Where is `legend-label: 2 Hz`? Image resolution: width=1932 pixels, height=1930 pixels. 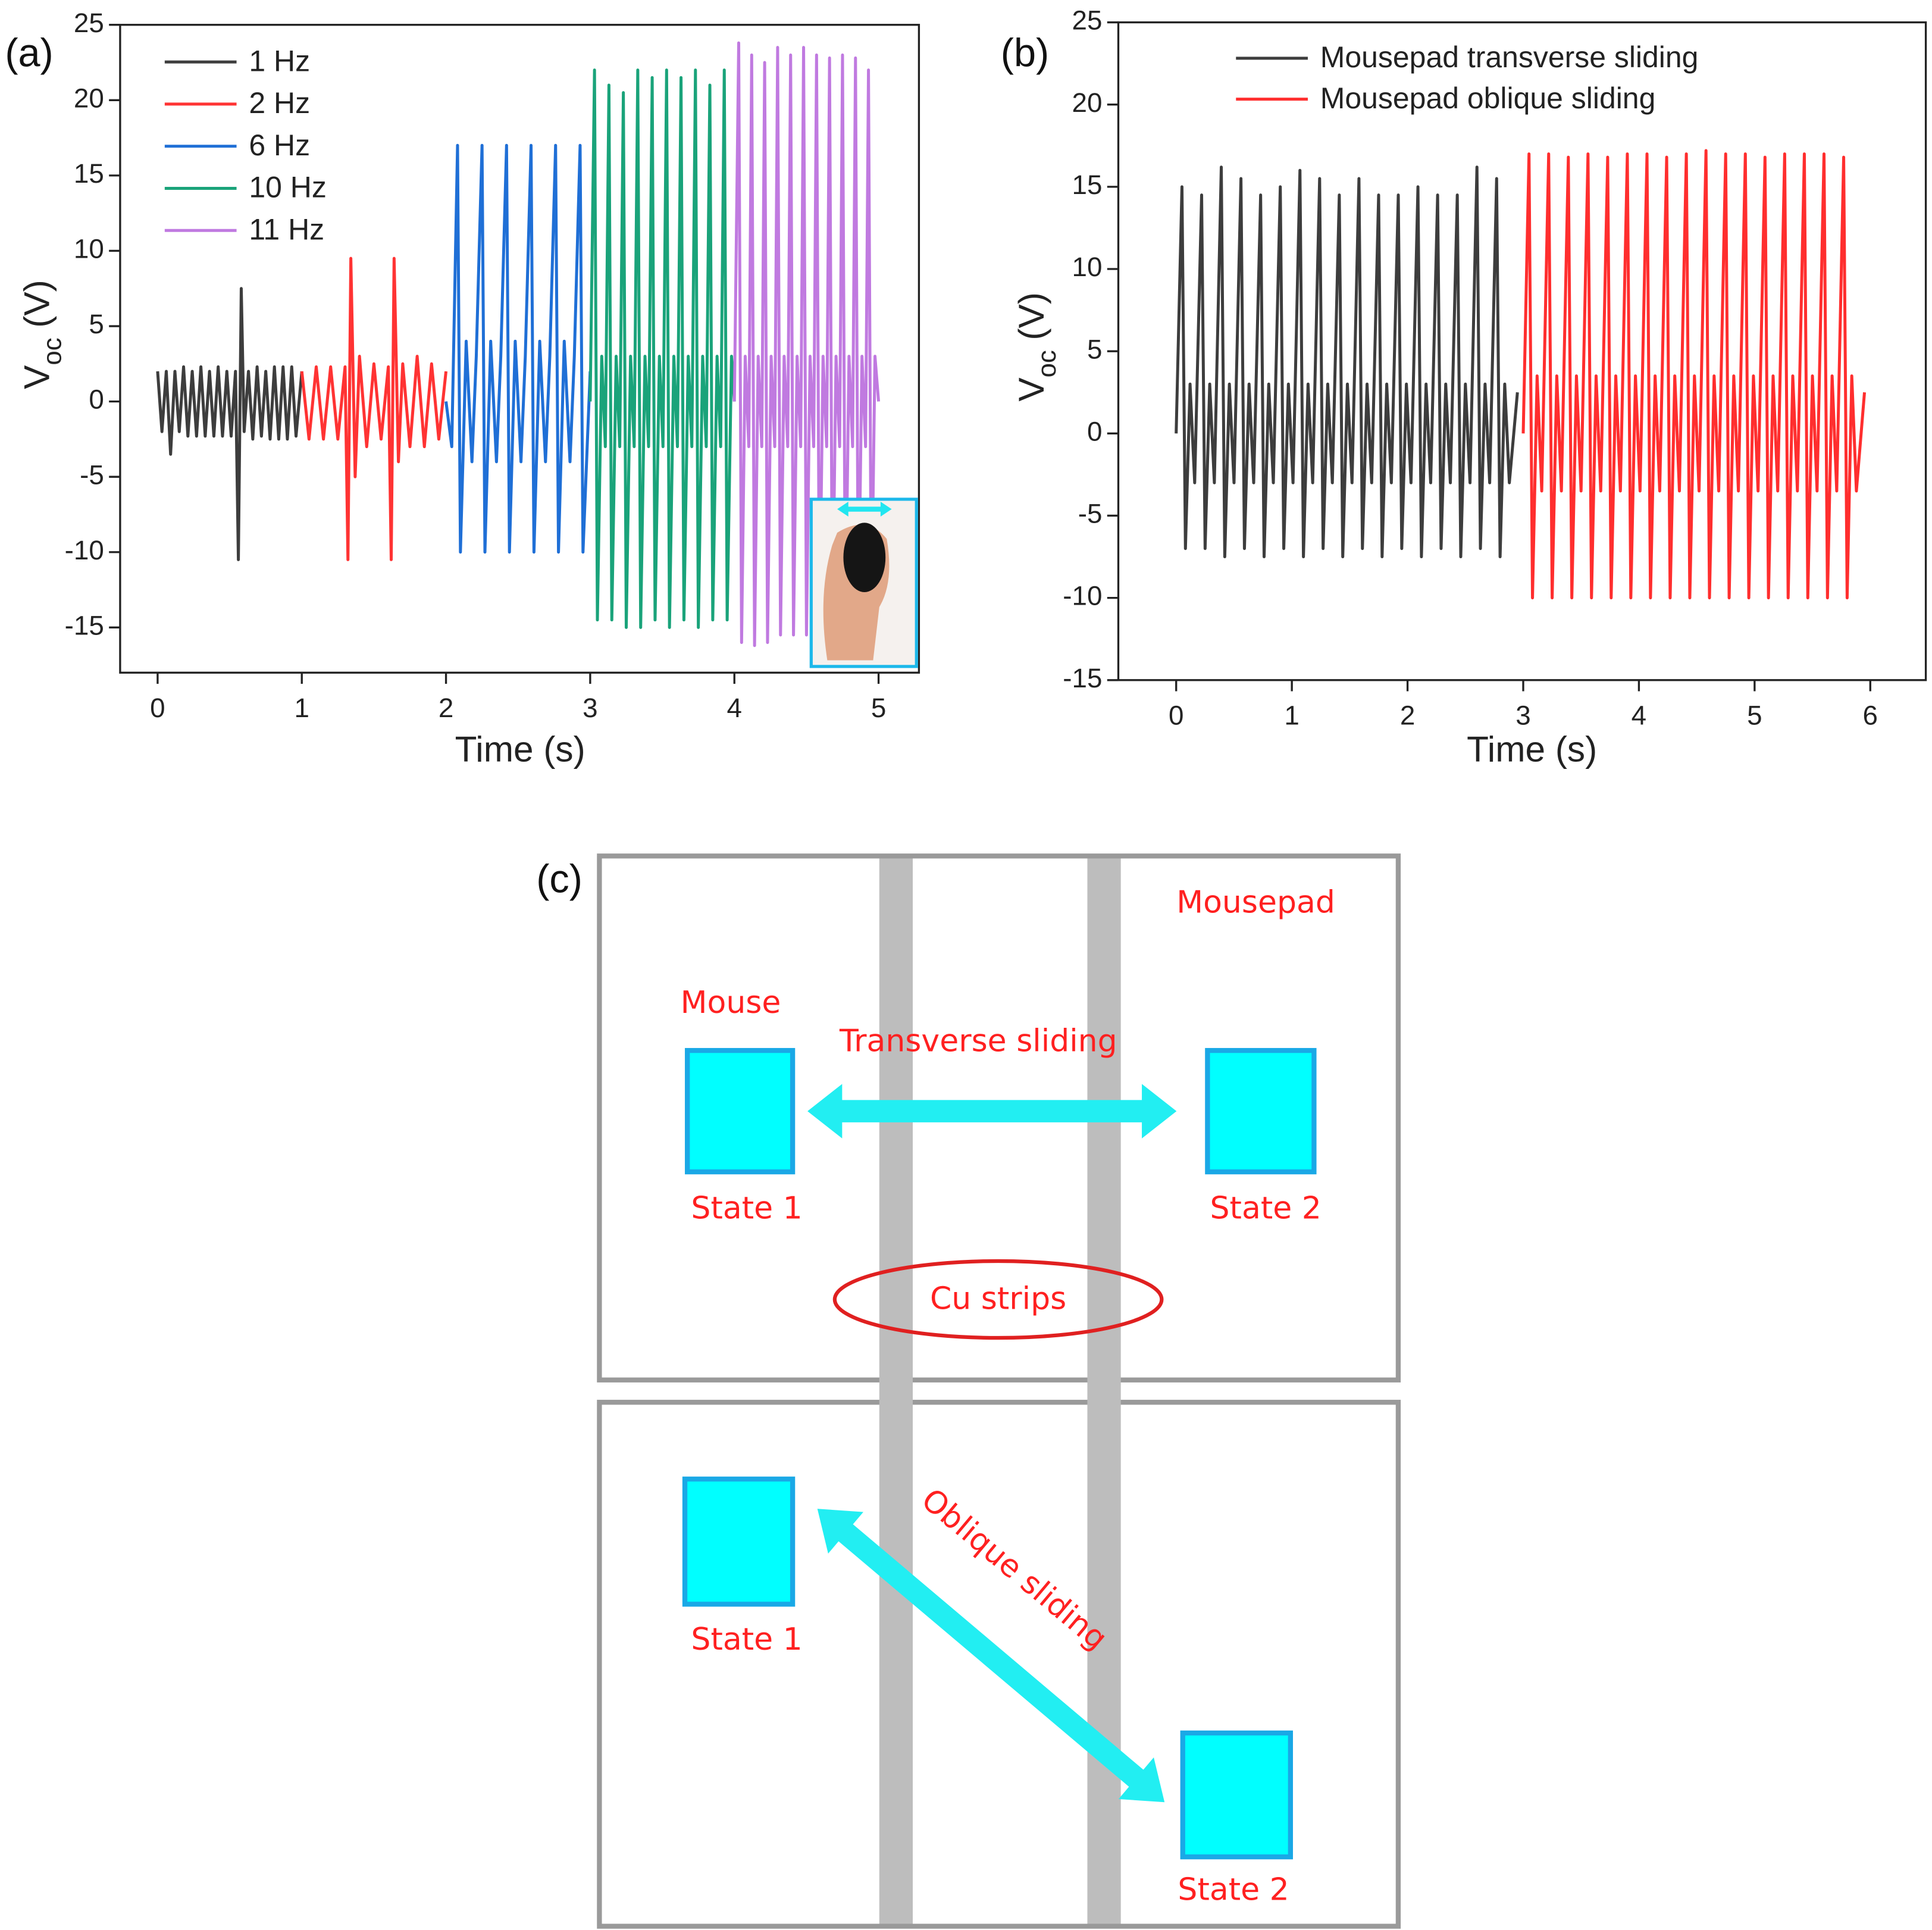
legend-label: 2 Hz is located at coordinates (279, 103).